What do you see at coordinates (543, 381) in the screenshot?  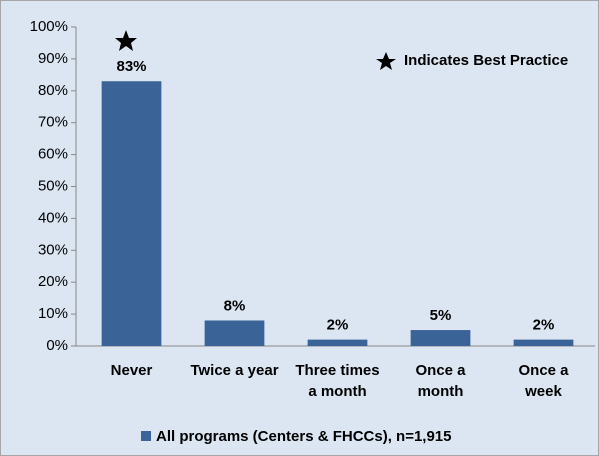 I see `x-tick-label: Once a week` at bounding box center [543, 381].